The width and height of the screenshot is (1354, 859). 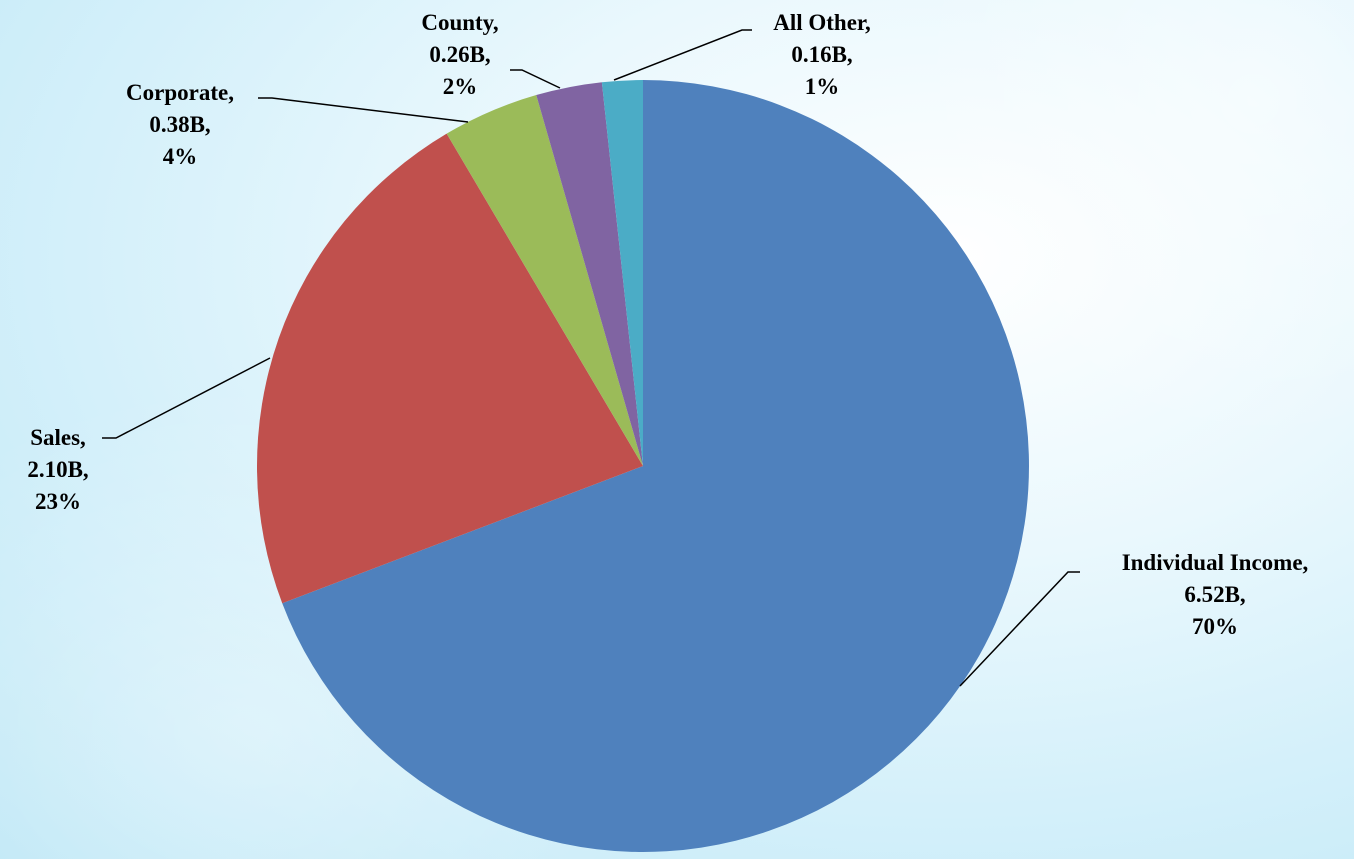 I want to click on data-label-all-other: All Other, 0.16B, 1%, so click(x=822, y=54).